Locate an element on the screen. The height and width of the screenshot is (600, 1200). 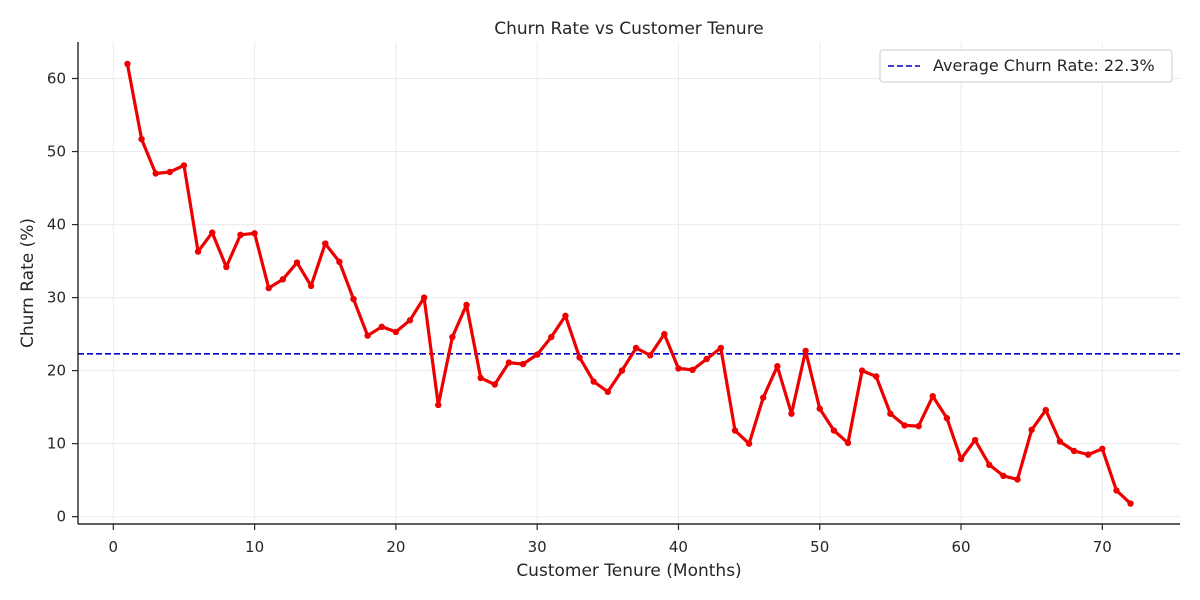
y-ticks: 0 10 20 30 40 50 60 is located at coordinates (62, 298).